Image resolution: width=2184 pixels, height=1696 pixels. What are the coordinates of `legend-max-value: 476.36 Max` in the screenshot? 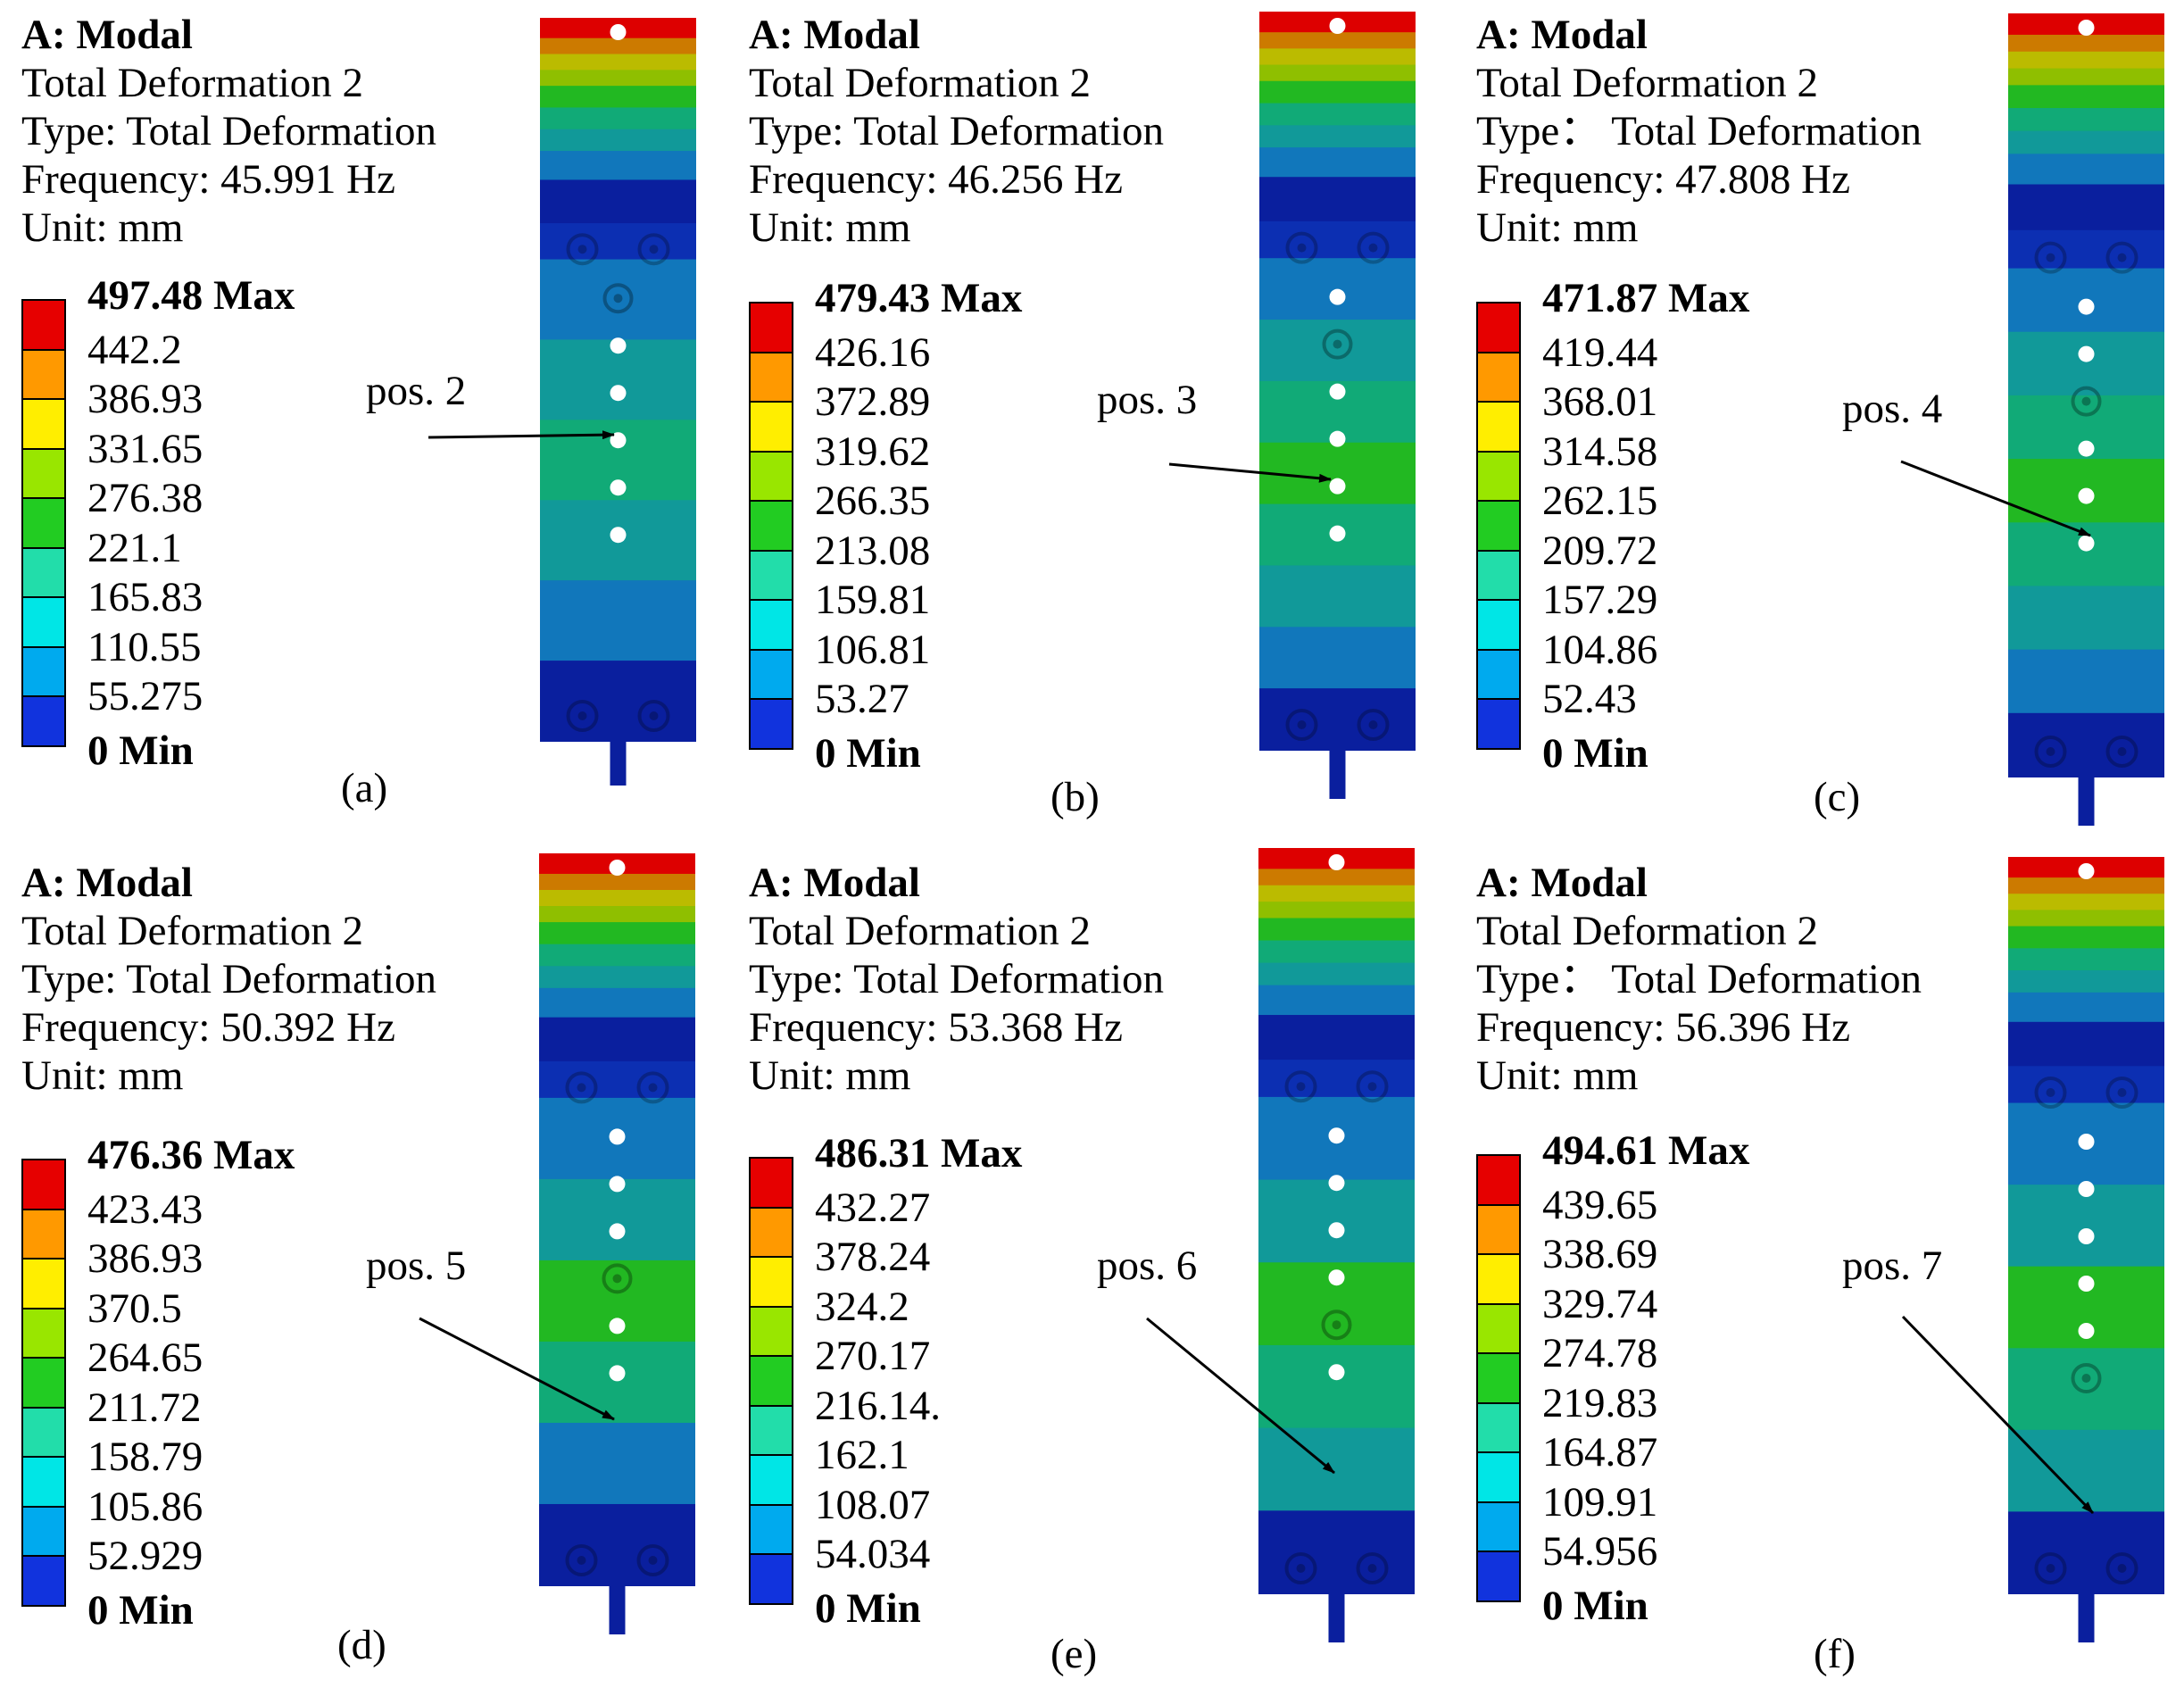 It's located at (191, 1155).